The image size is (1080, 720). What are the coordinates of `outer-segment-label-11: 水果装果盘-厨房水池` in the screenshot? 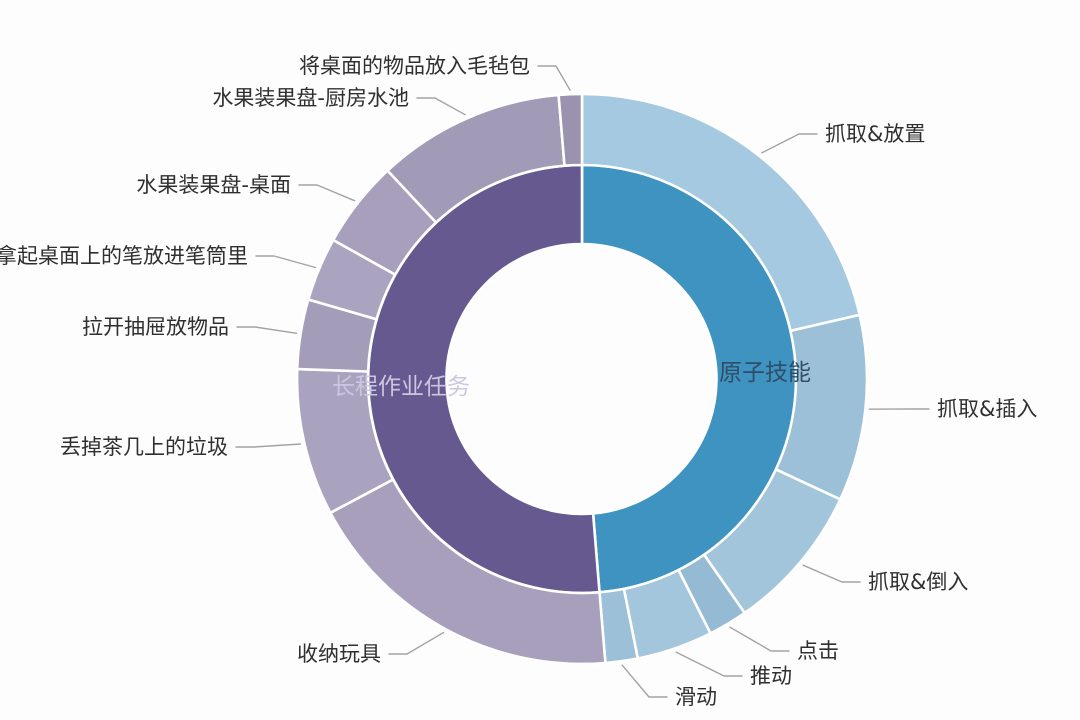 It's located at (310, 98).